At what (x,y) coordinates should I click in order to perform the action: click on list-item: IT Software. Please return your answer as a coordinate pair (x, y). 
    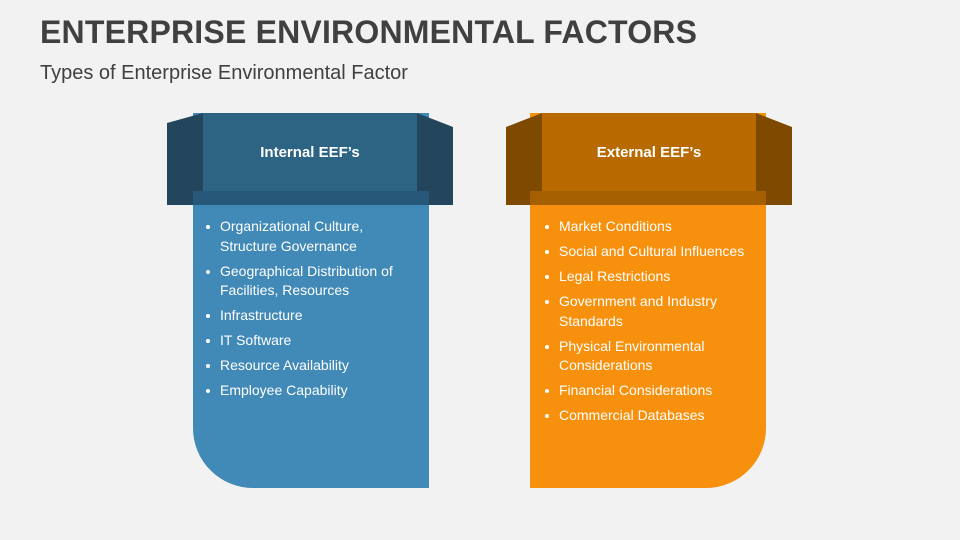
    Looking at the image, I should click on (310, 341).